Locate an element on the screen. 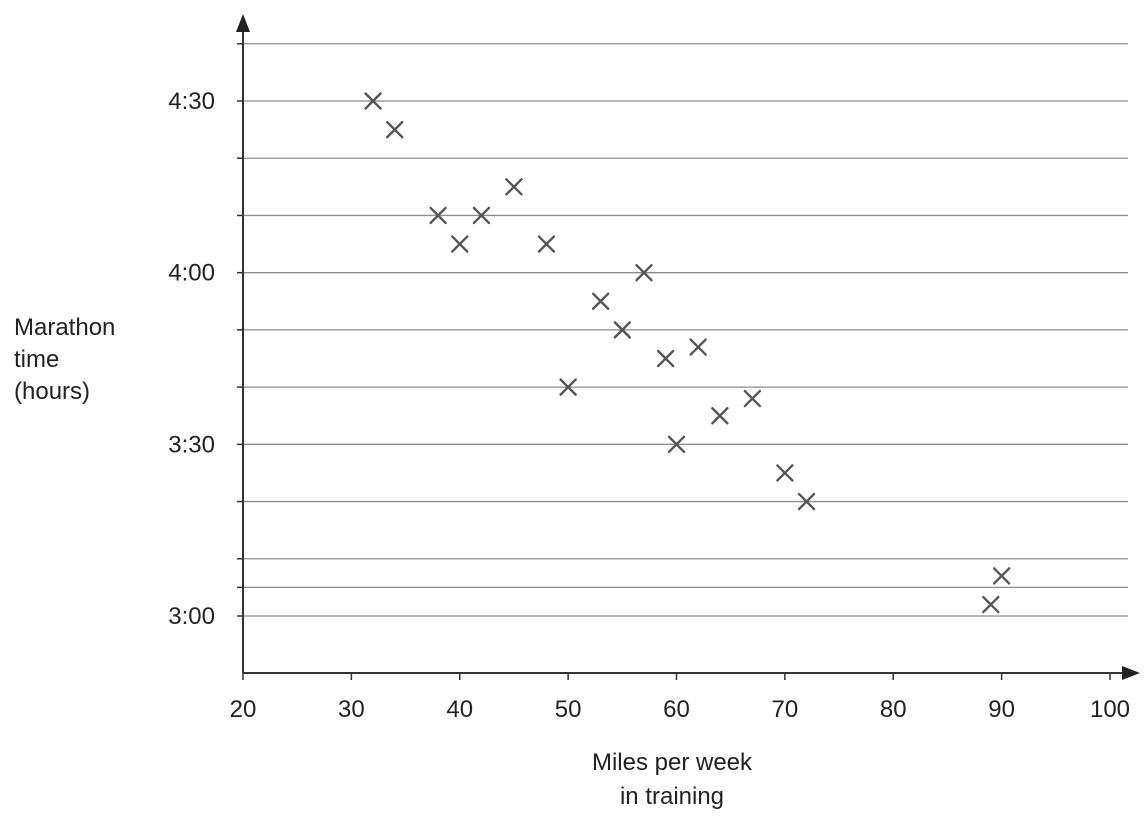 This screenshot has height=832, width=1145. y-tick-label: 4:00 is located at coordinates (191, 273).